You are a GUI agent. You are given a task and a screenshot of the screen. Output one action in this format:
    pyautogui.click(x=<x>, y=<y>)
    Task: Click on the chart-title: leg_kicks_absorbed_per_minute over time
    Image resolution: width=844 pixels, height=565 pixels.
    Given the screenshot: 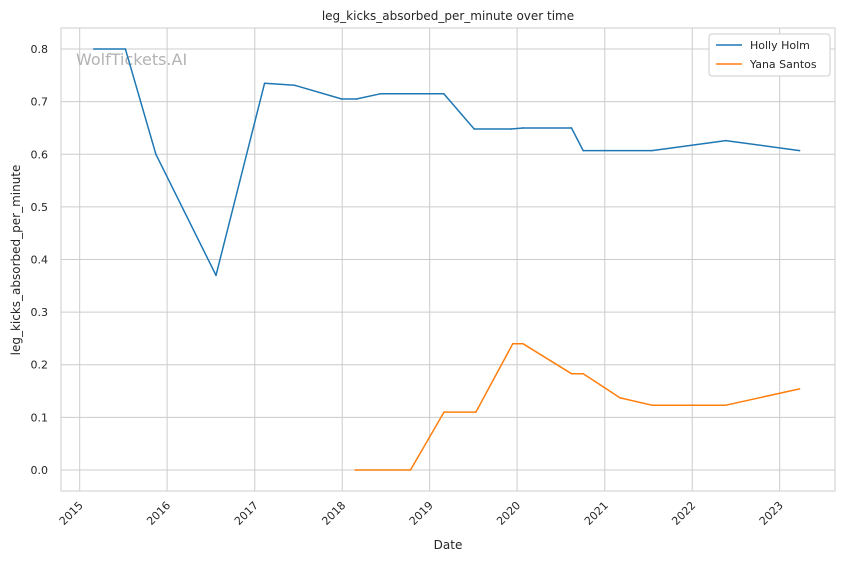 What is the action you would take?
    pyautogui.click(x=448, y=16)
    